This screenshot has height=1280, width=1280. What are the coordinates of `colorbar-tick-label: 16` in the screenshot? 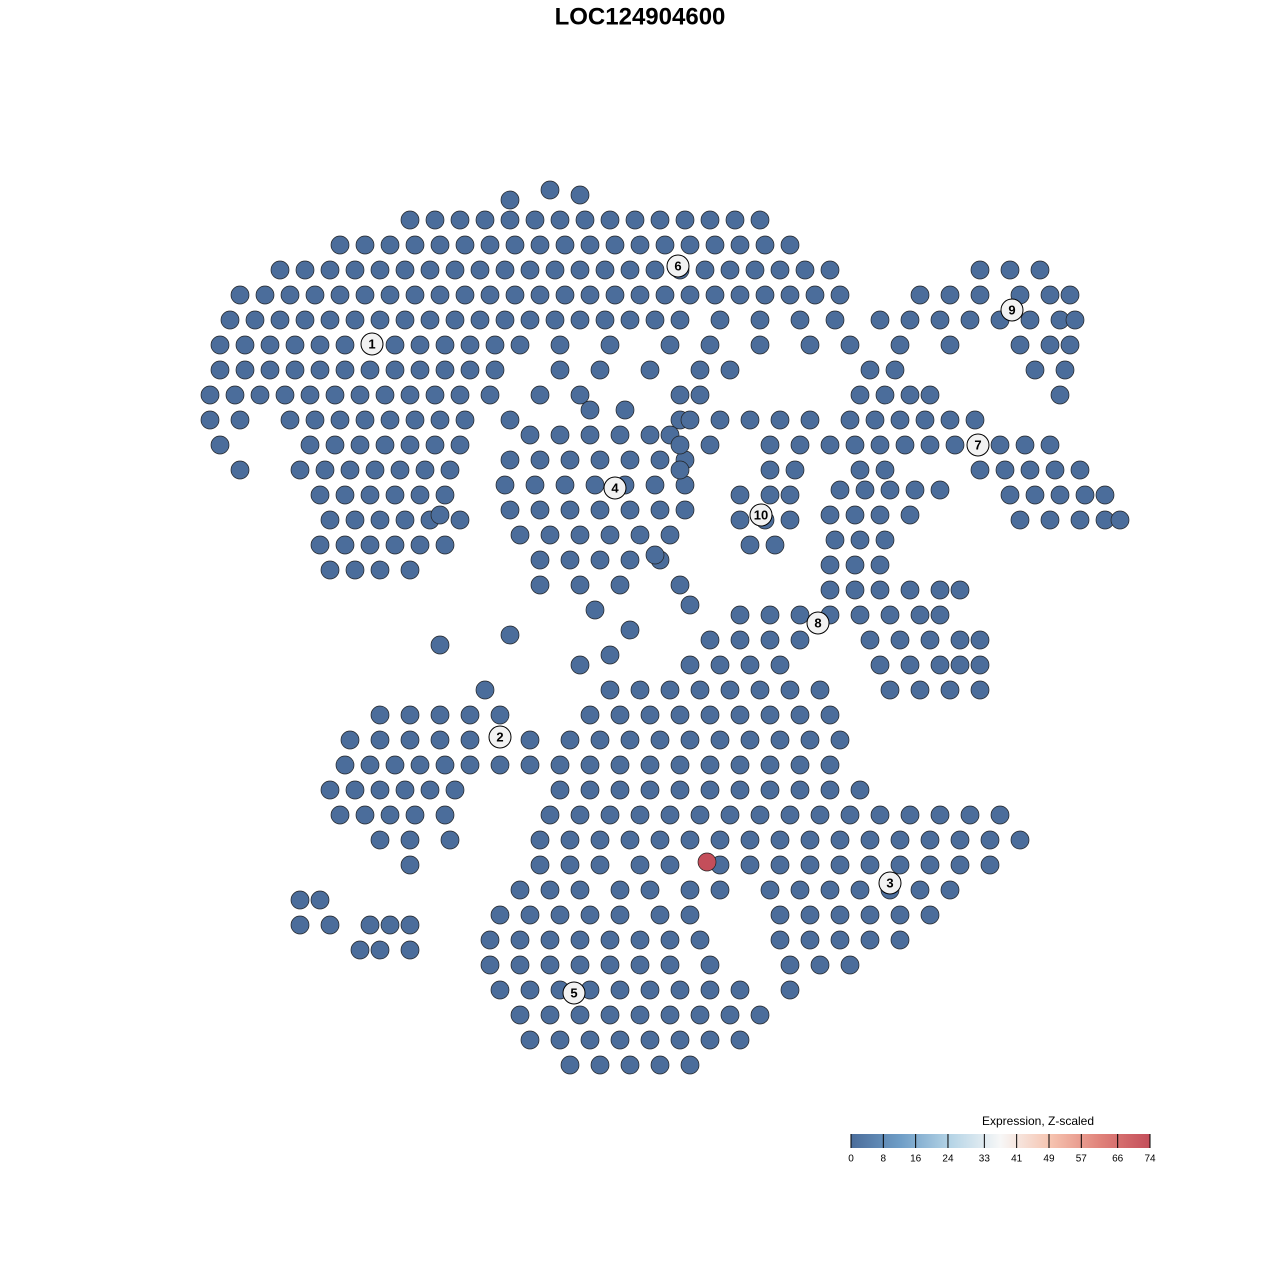 It's located at (916, 1159).